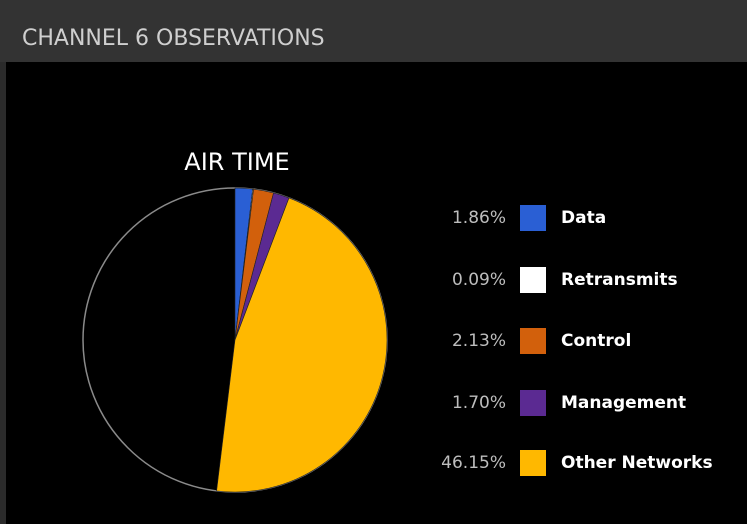 The width and height of the screenshot is (747, 524). I want to click on legend-value: 46.15%, so click(473, 463).